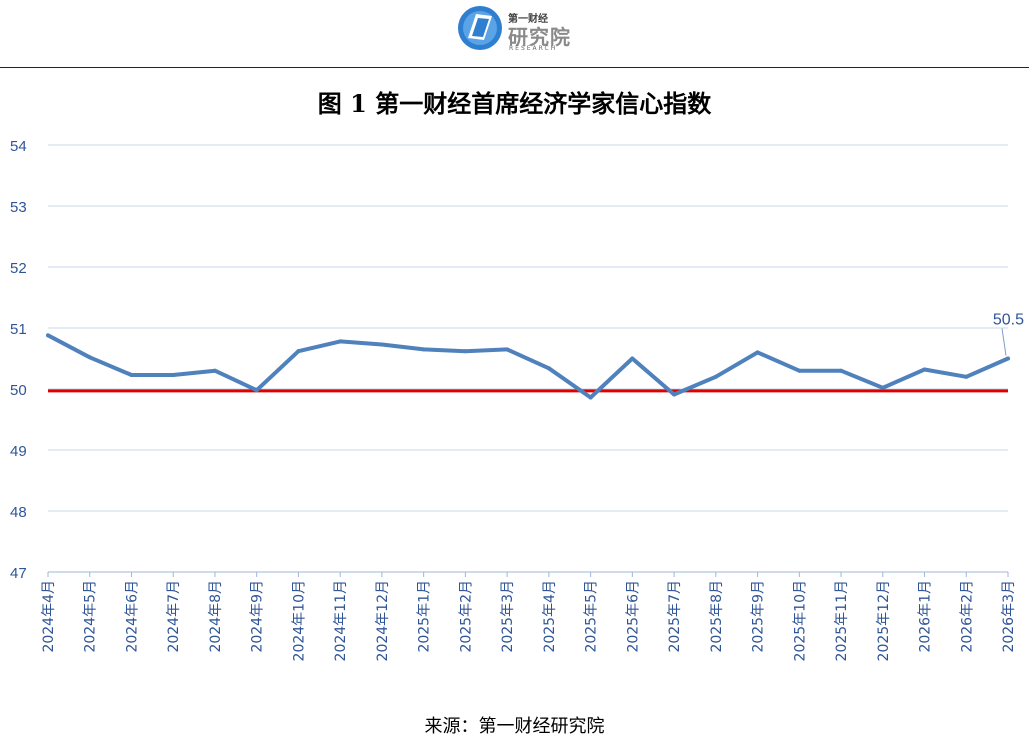 This screenshot has width=1029, height=744. Describe the element at coordinates (514, 726) in the screenshot. I see `source-note: 来源：第一财经研究院` at that location.